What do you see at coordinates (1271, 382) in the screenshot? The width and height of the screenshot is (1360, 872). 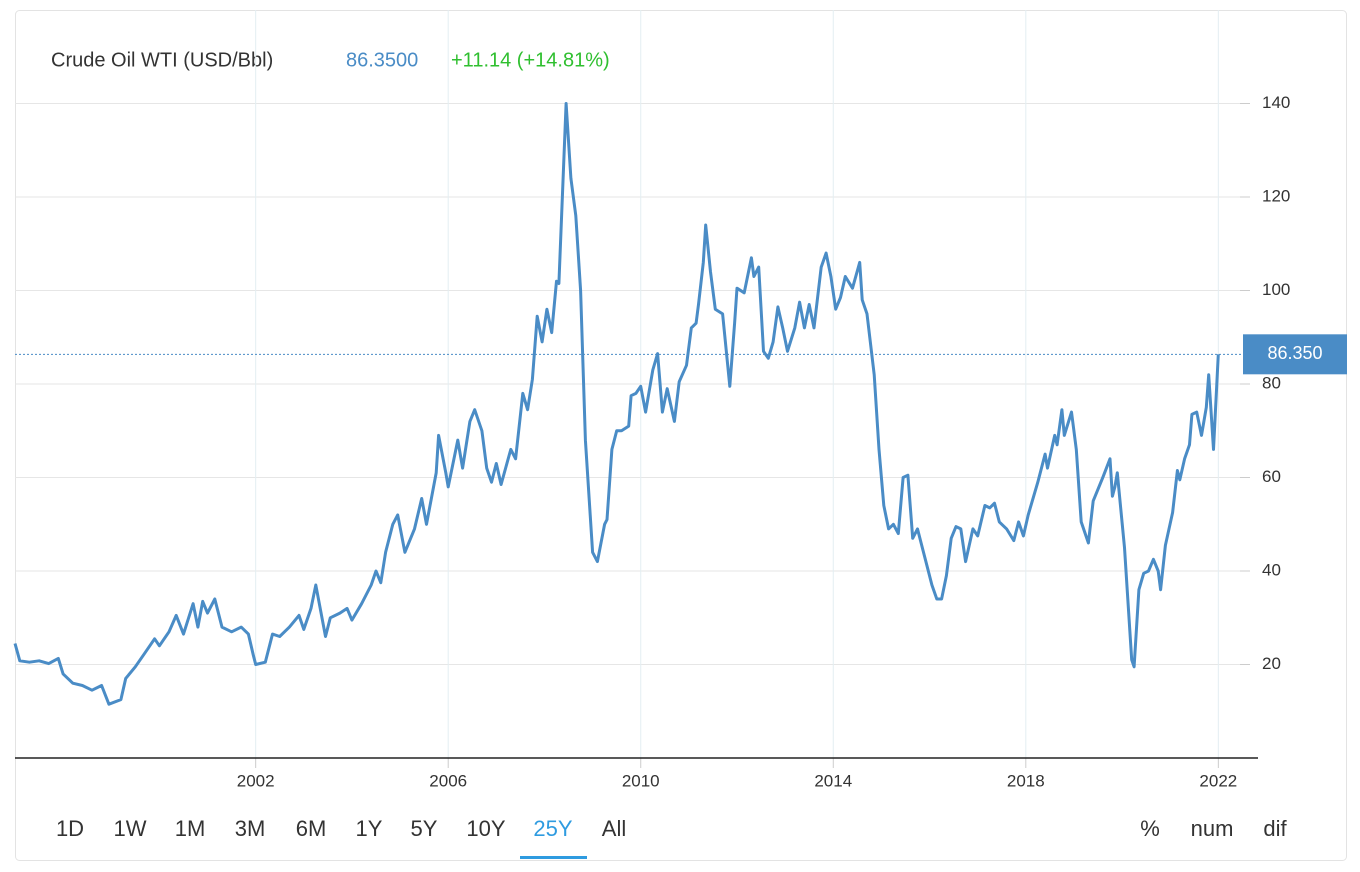 I see `y-tick-label: 80` at bounding box center [1271, 382].